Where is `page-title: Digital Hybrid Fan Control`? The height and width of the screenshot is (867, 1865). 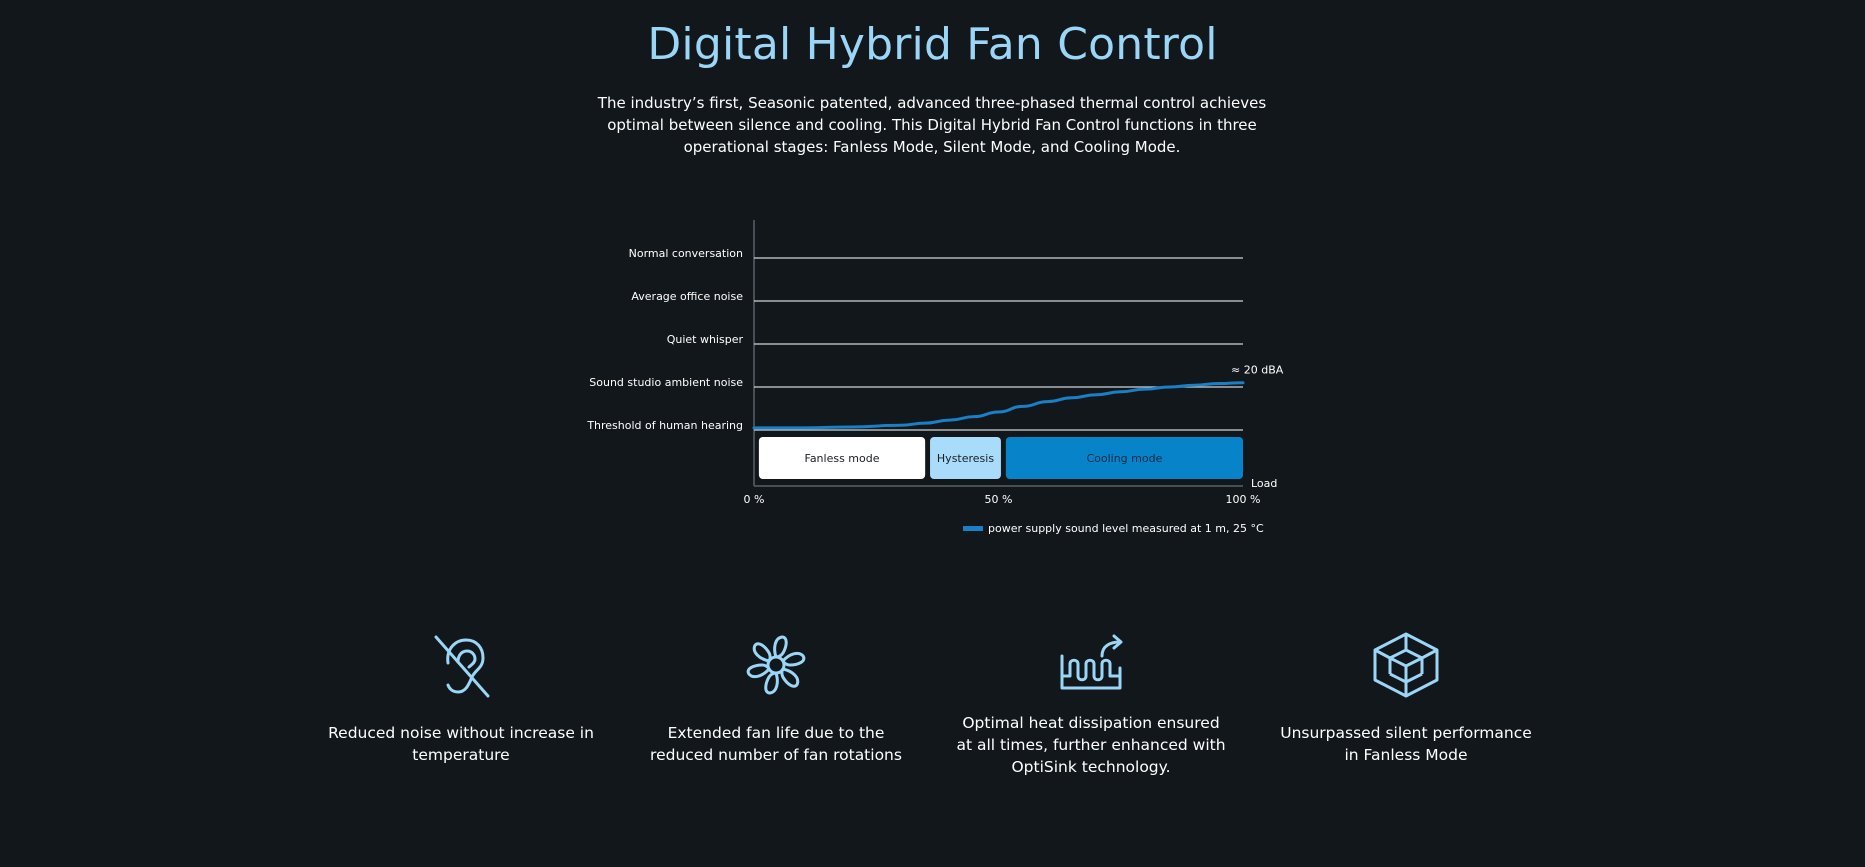 page-title: Digital Hybrid Fan Control is located at coordinates (932, 44).